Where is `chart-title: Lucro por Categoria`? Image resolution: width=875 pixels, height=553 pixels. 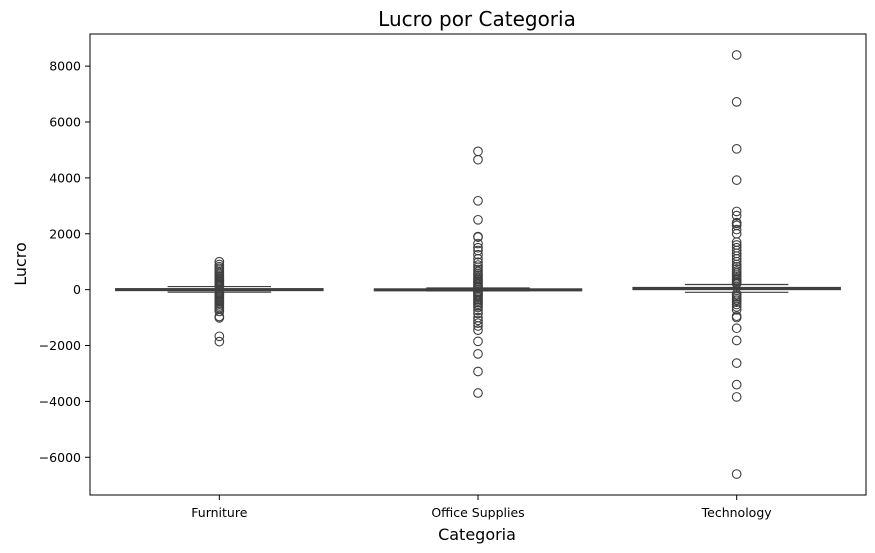 chart-title: Lucro por Categoria is located at coordinates (477, 19).